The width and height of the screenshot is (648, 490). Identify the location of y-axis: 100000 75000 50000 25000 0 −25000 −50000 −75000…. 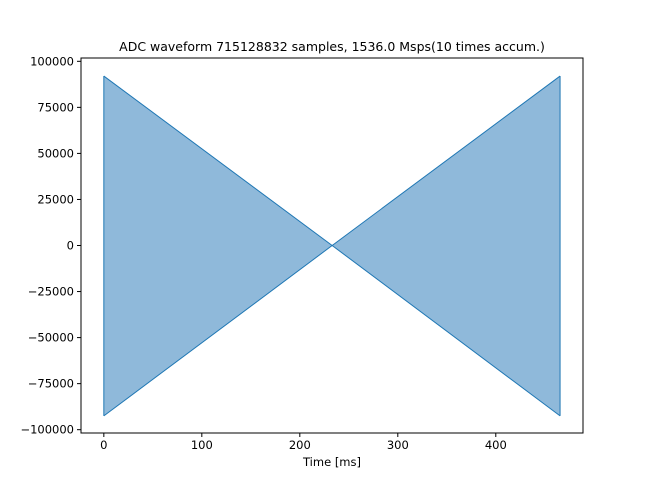
(50, 245).